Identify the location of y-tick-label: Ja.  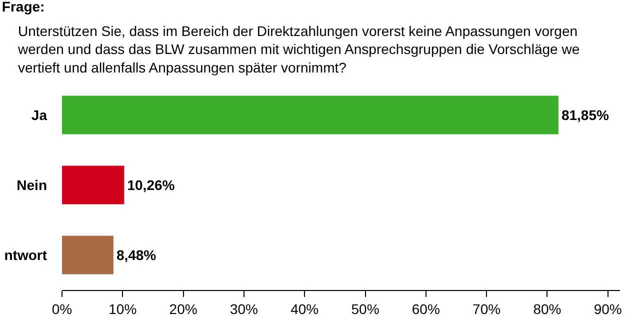
(39, 114).